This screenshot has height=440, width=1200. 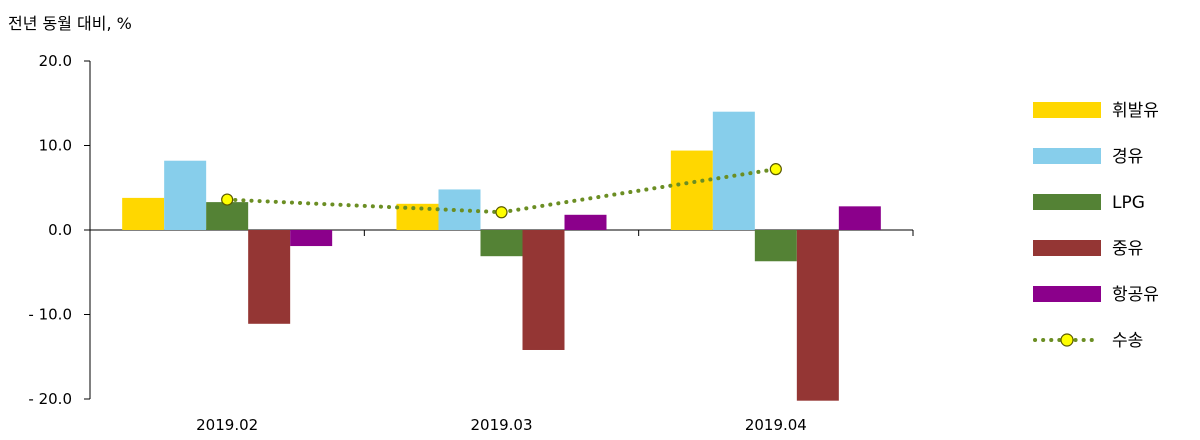 What do you see at coordinates (1135, 111) in the screenshot?
I see `legend-label: 휘발유` at bounding box center [1135, 111].